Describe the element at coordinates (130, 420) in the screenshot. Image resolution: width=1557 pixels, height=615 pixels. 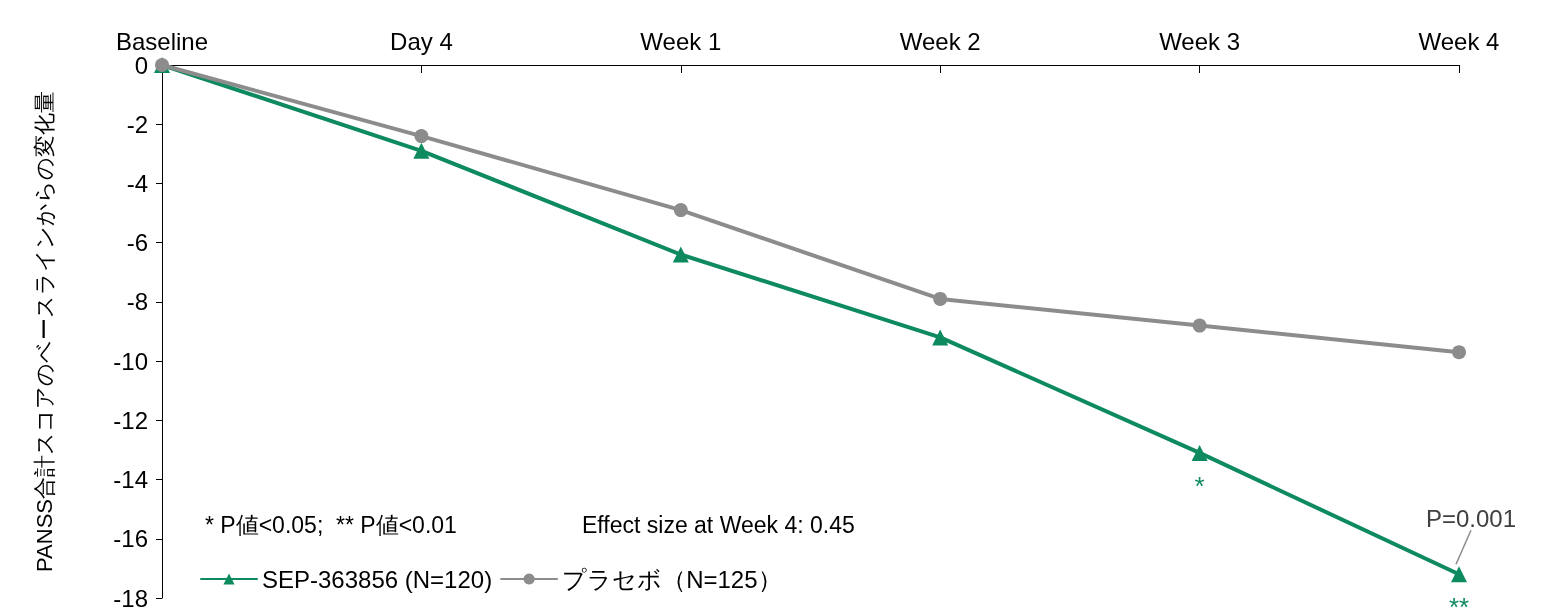
I see `y-tick-label: -12` at that location.